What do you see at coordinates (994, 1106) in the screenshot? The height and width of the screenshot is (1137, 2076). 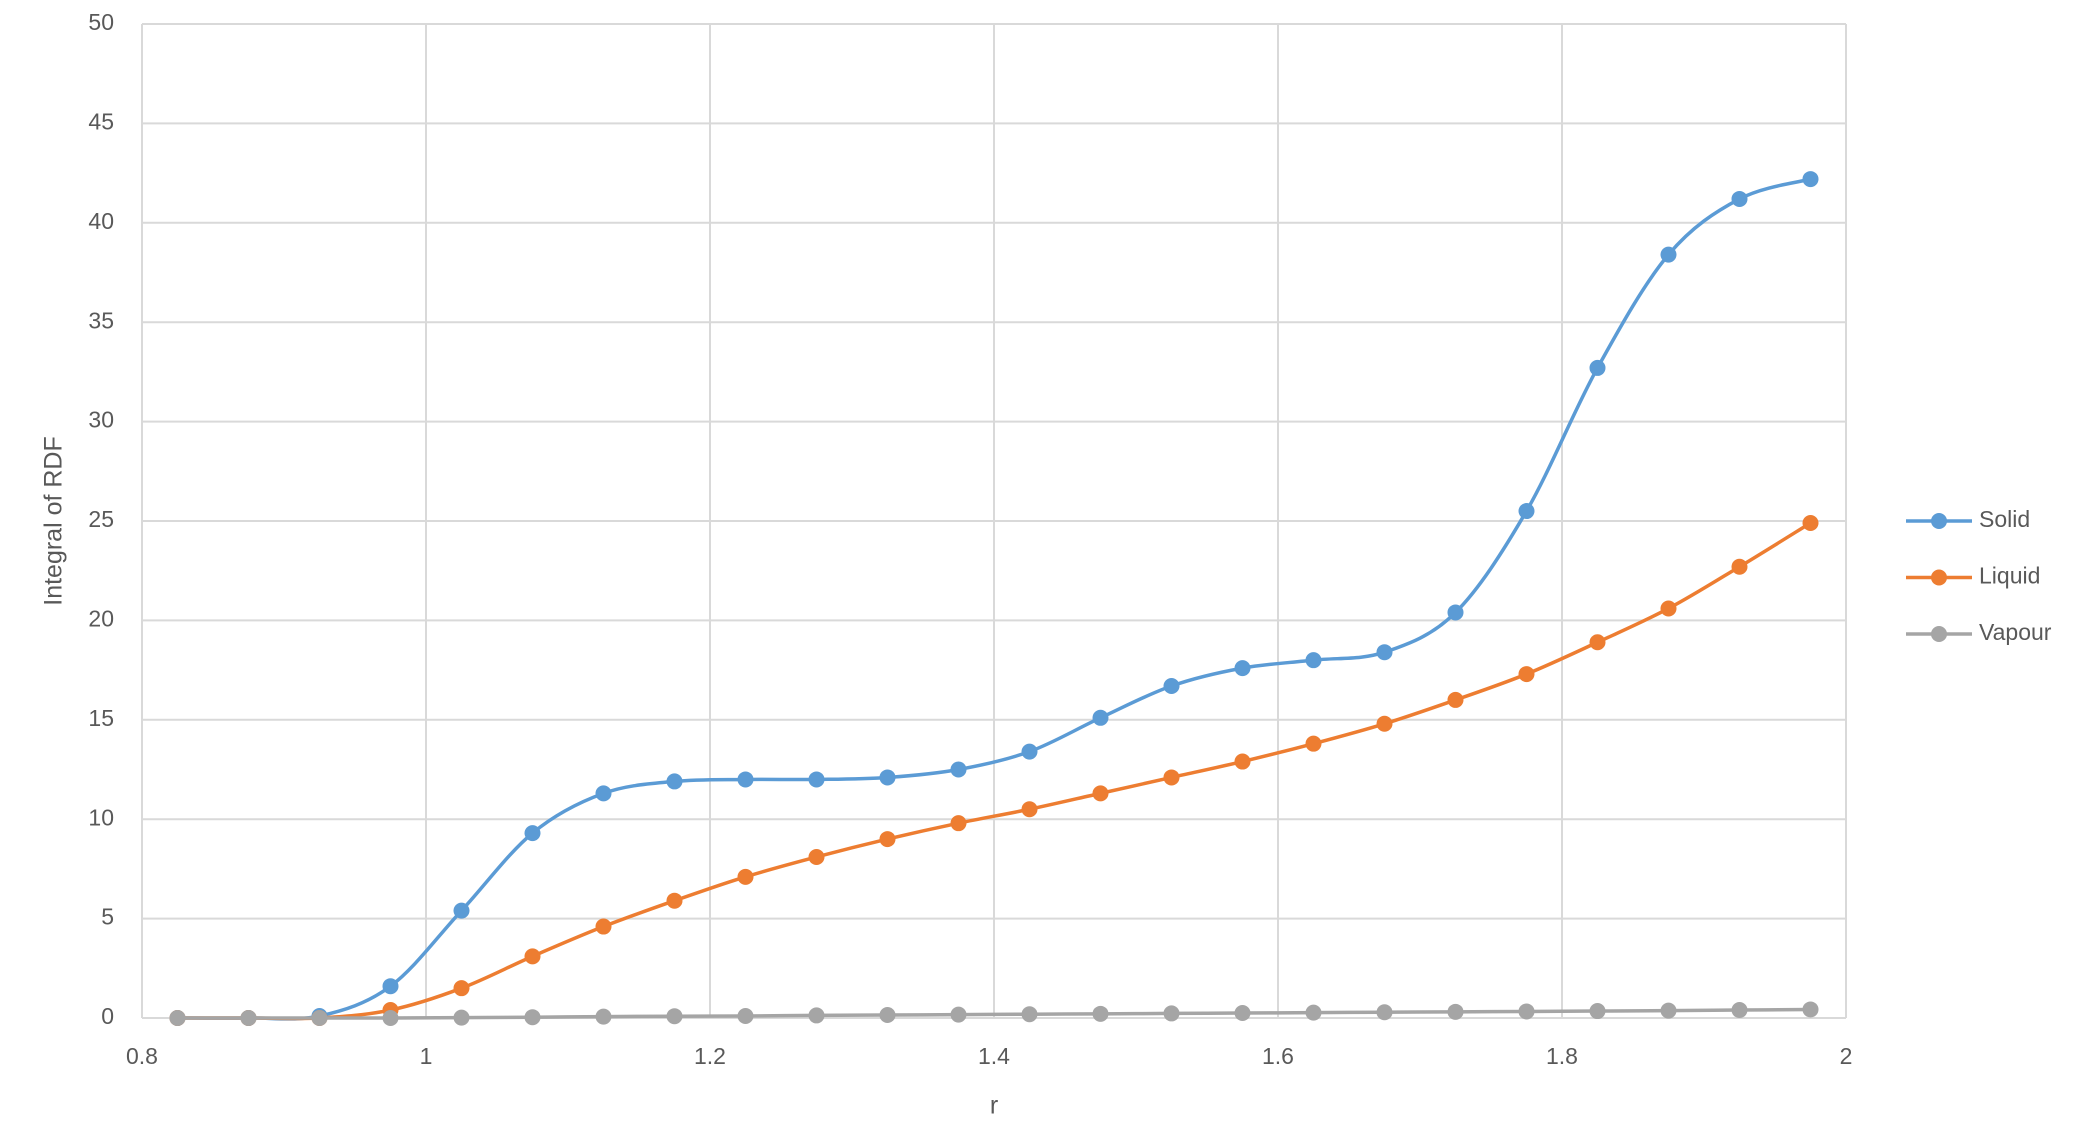 I see `x-axis-label: r` at bounding box center [994, 1106].